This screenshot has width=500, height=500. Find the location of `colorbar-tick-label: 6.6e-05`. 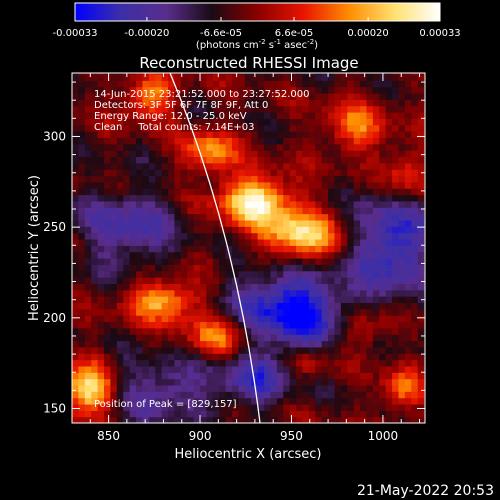

colorbar-tick-label: 6.6e-05 is located at coordinates (294, 33).